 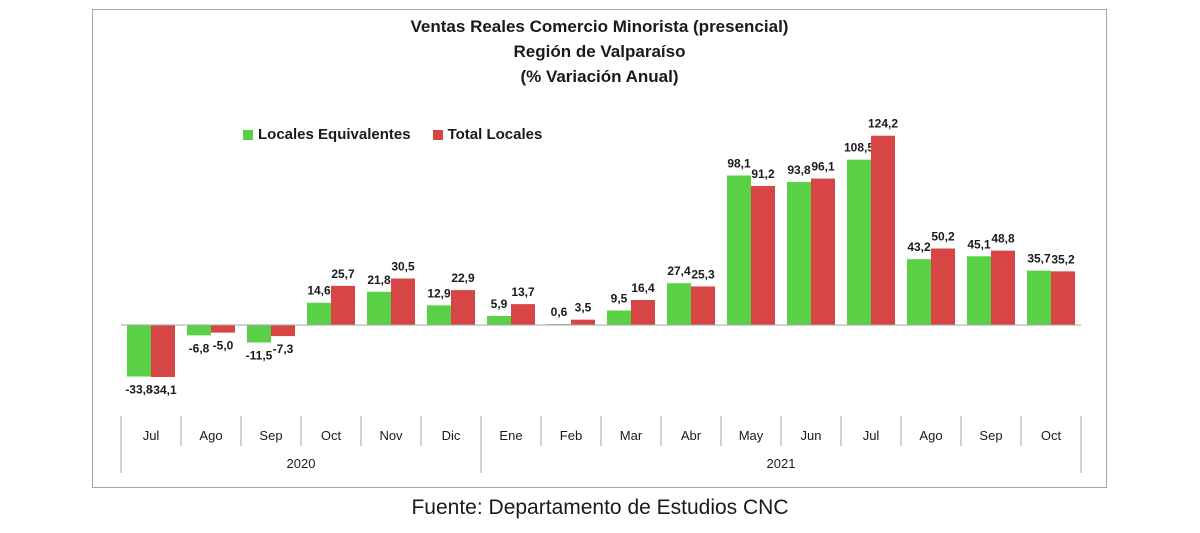 I want to click on data-label-locales-equivalentes: 98,1, so click(x=739, y=163).